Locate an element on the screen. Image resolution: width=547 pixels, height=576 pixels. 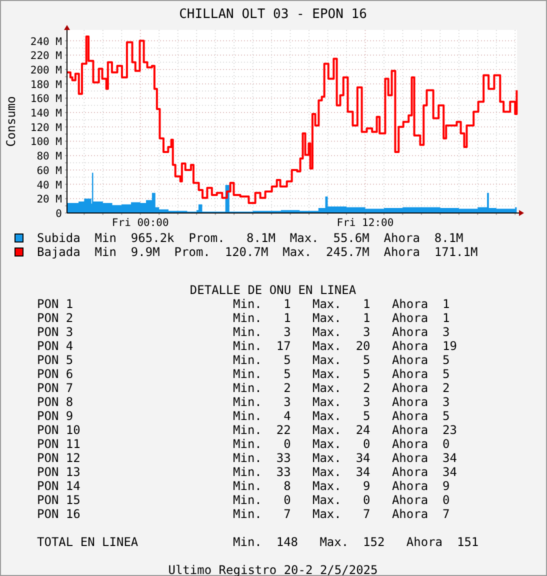
y-tick-label: 80 M is located at coordinates (49, 156).